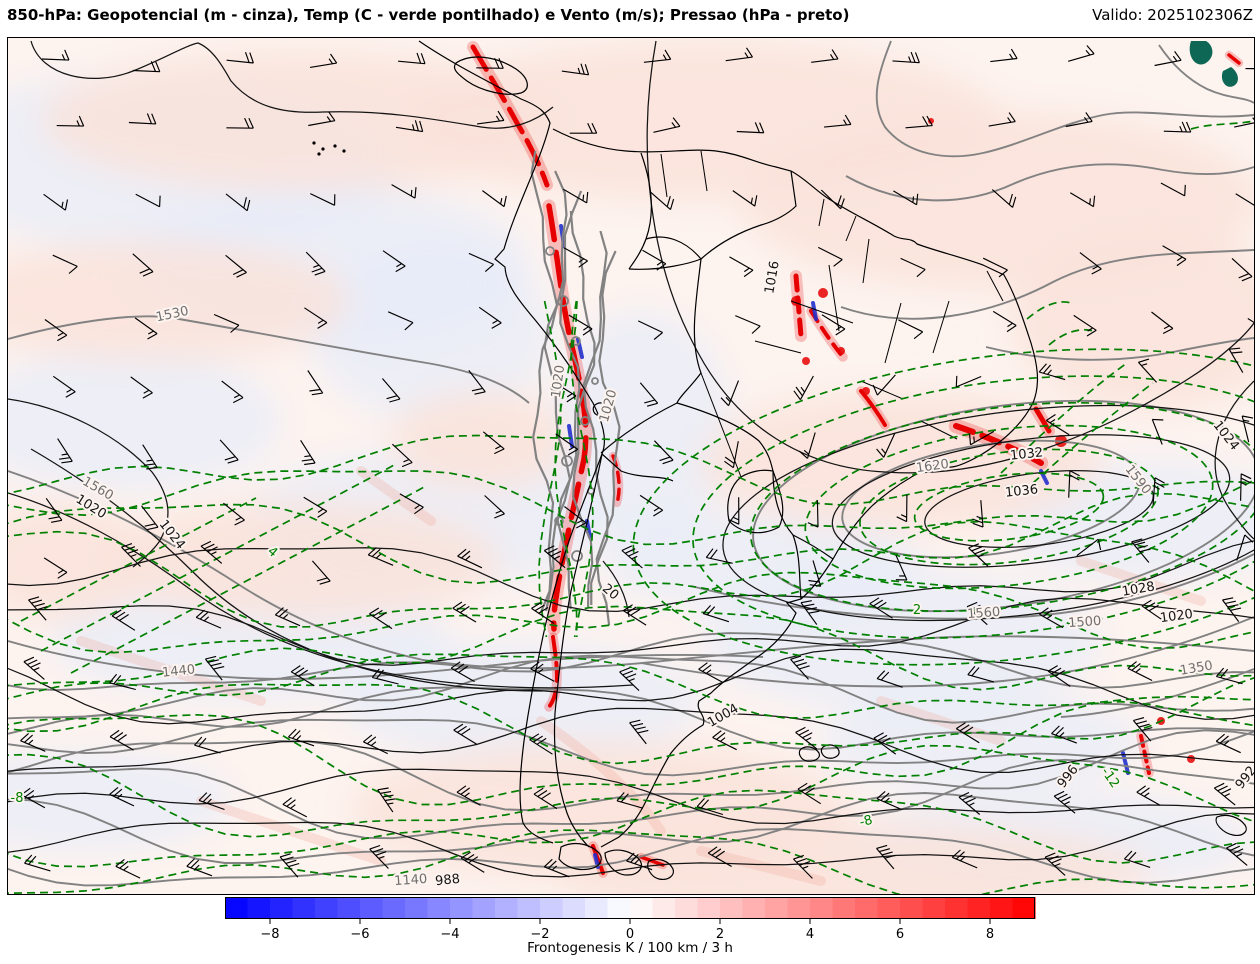 The image size is (1260, 964). What do you see at coordinates (558, 381) in the screenshot?
I see `contour-label-geopotential: 1020` at bounding box center [558, 381].